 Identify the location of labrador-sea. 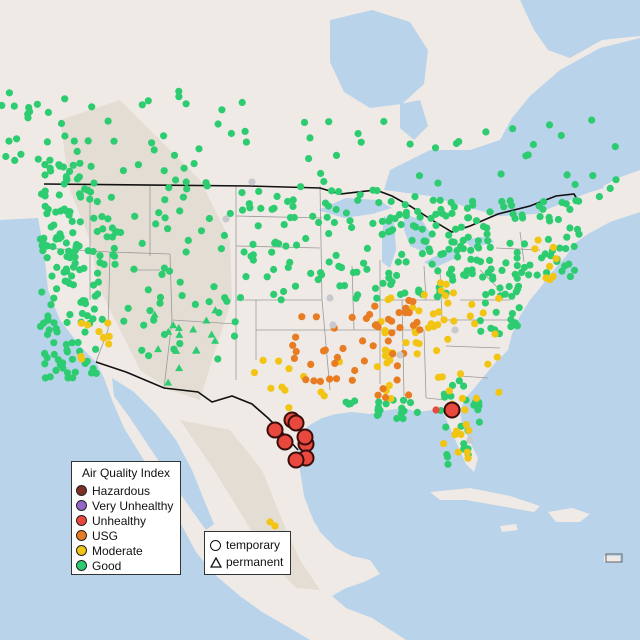
(580, 29).